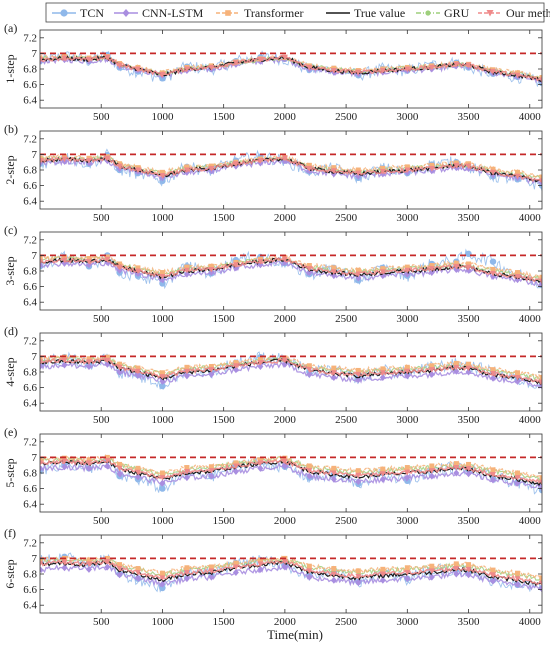 The width and height of the screenshot is (550, 645). What do you see at coordinates (443, 13) in the screenshot?
I see `legend-item-gru: GRU` at bounding box center [443, 13].